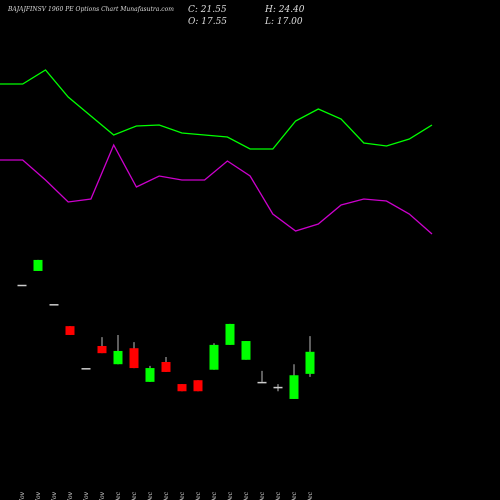  Describe the element at coordinates (86, 495) in the screenshot. I see `x-tick-label: 27 Nov` at that location.